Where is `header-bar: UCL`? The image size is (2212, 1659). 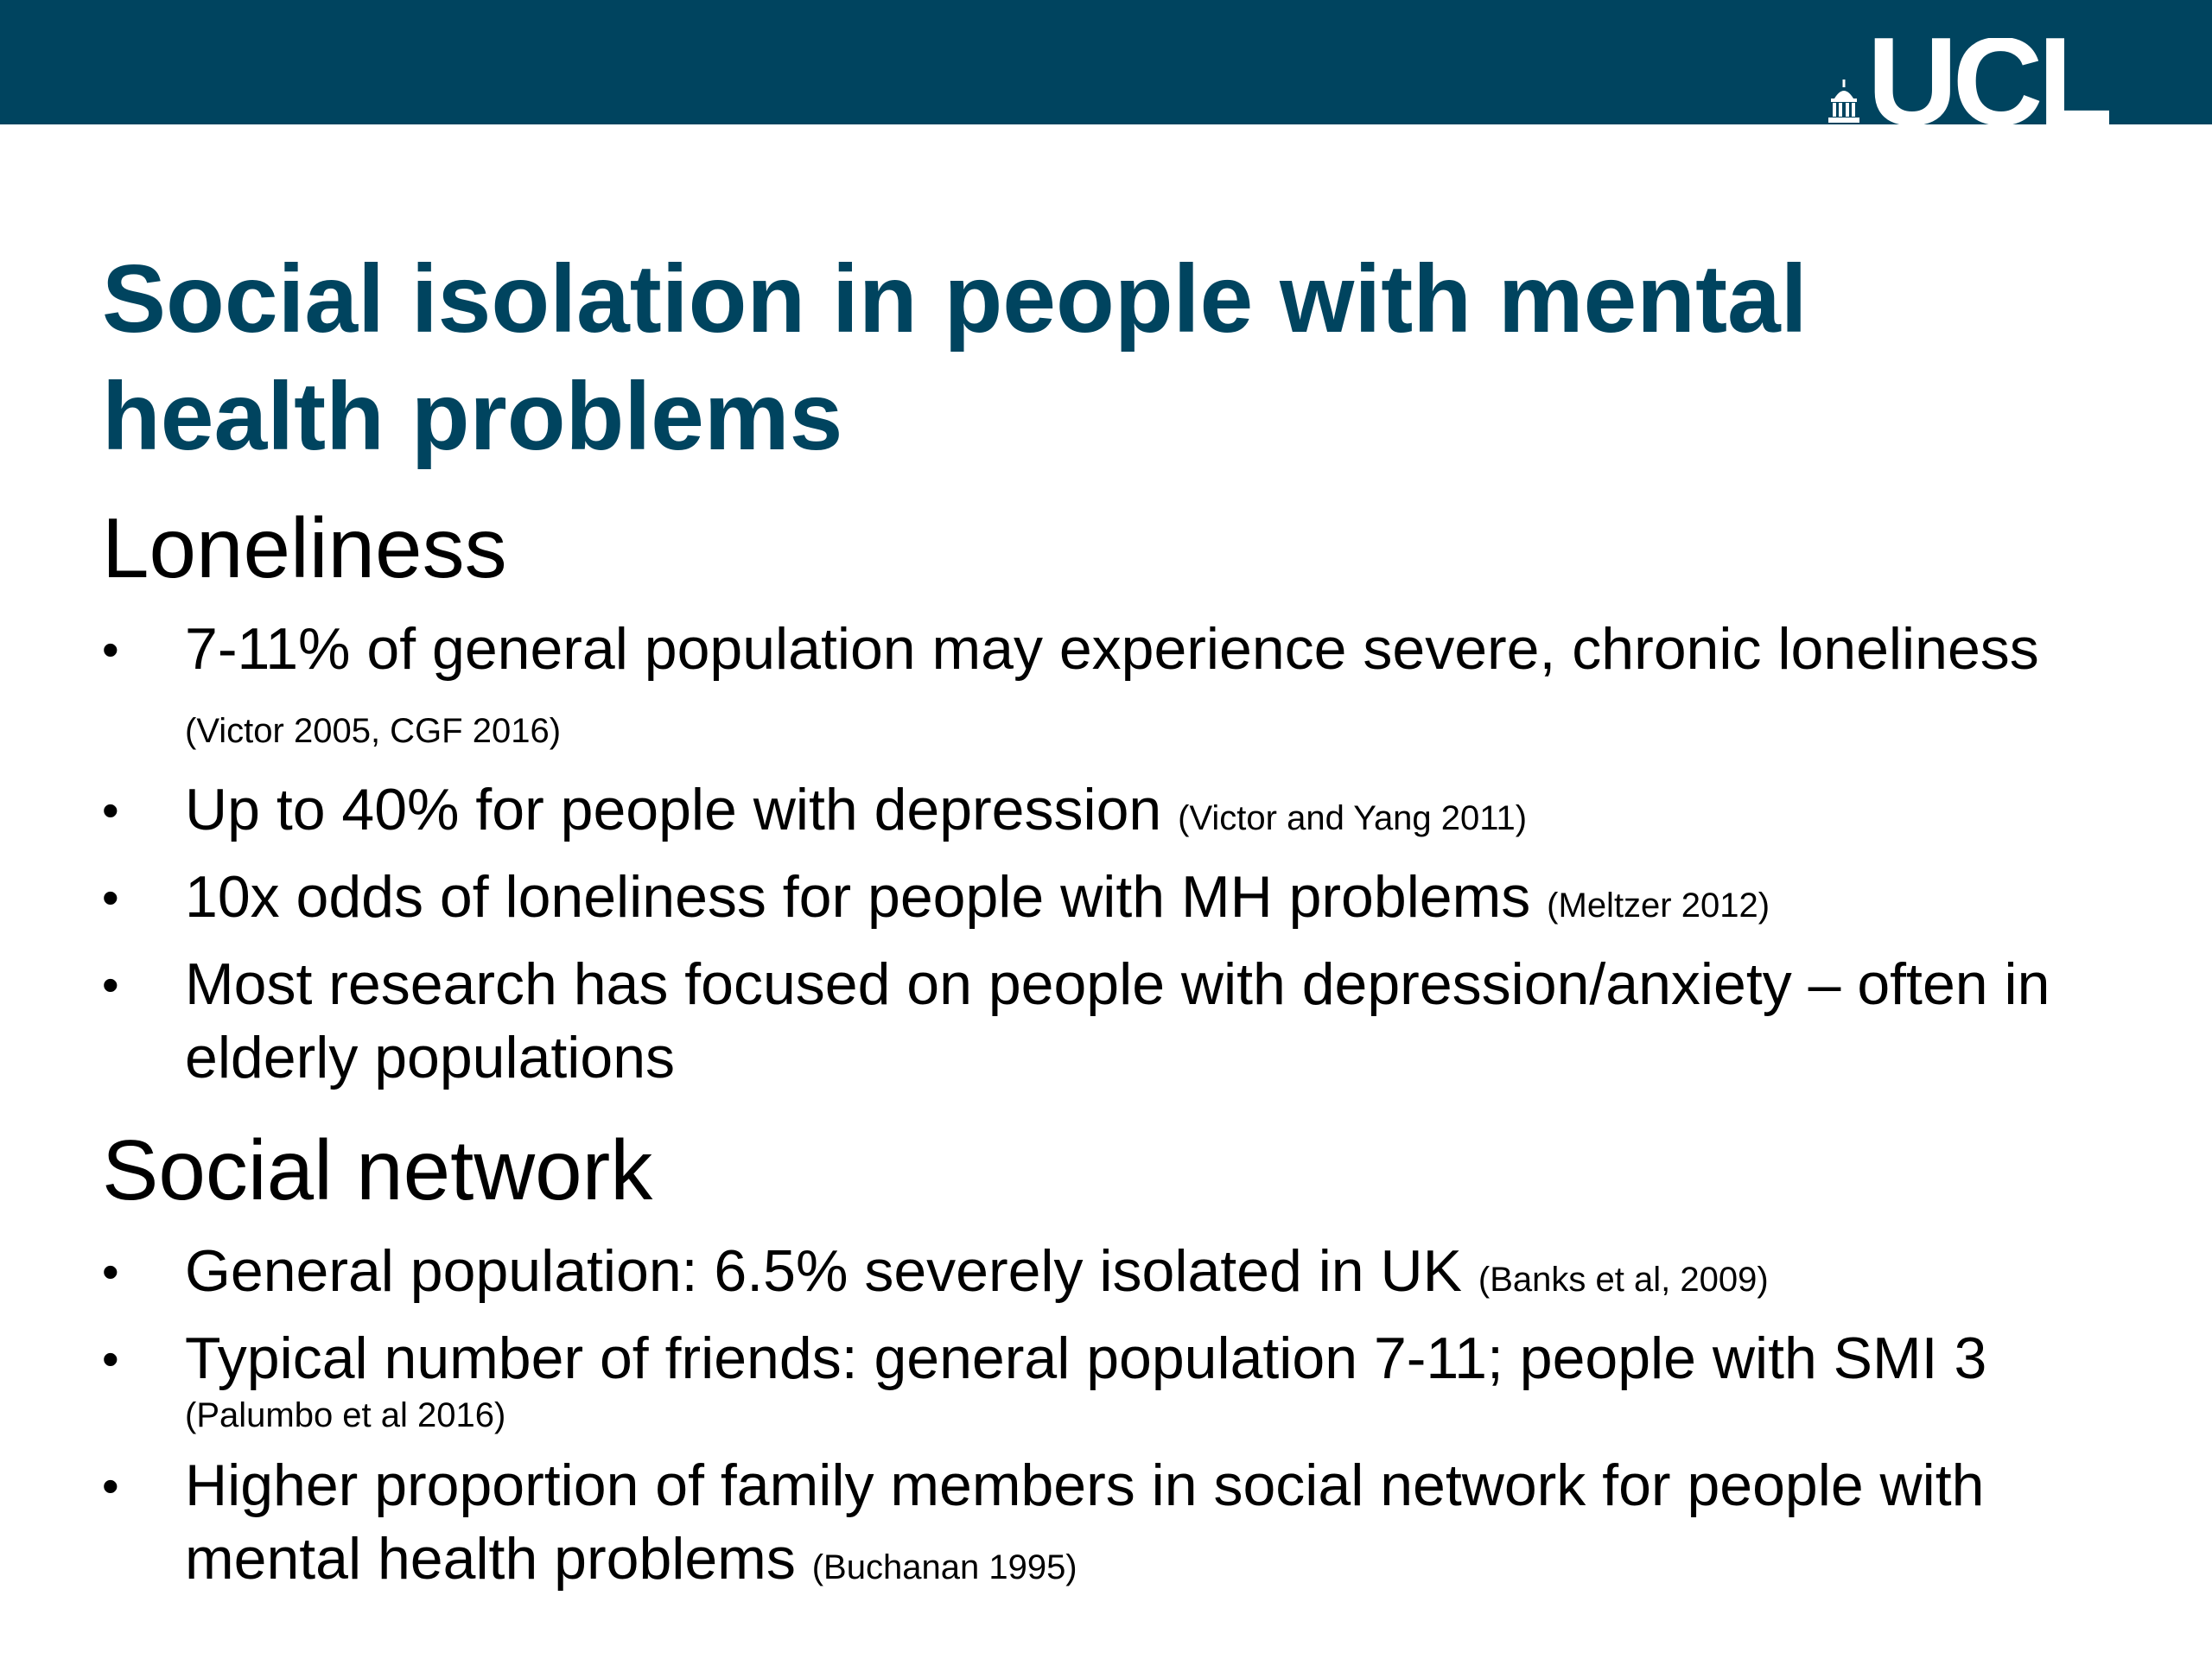
header-bar: UCL is located at coordinates (1106, 62).